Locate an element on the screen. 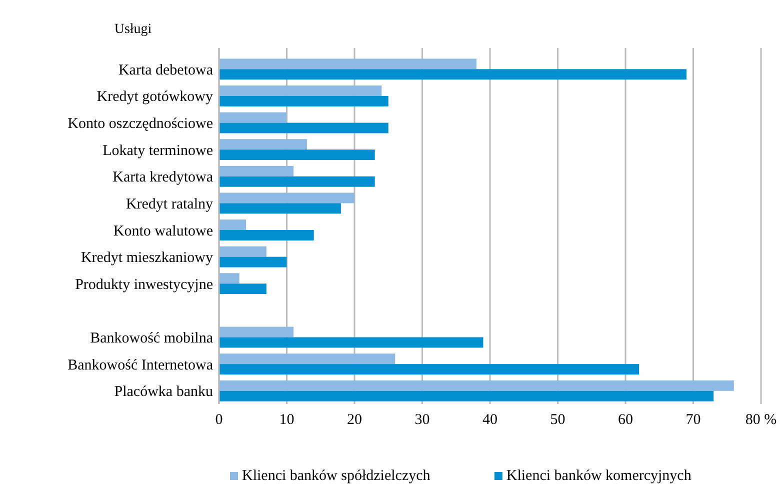 Image resolution: width=783 pixels, height=486 pixels. y-tick-label: Karta debetowa is located at coordinates (166, 70).